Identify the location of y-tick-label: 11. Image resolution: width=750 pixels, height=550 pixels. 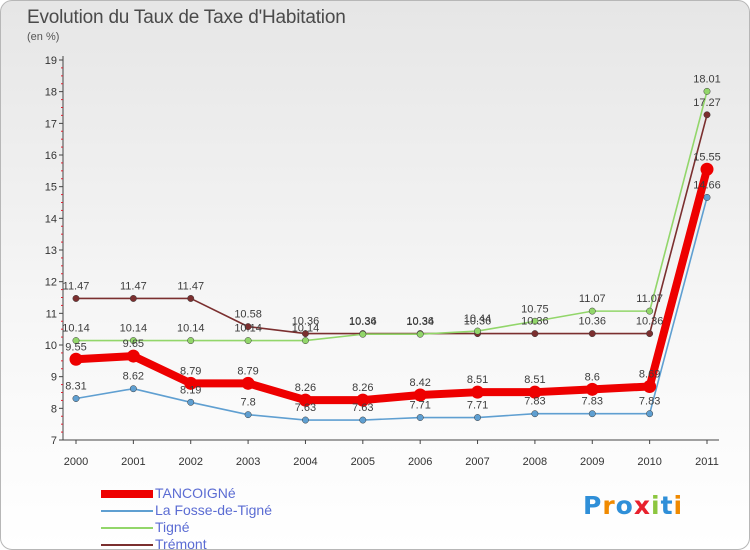
(51, 314).